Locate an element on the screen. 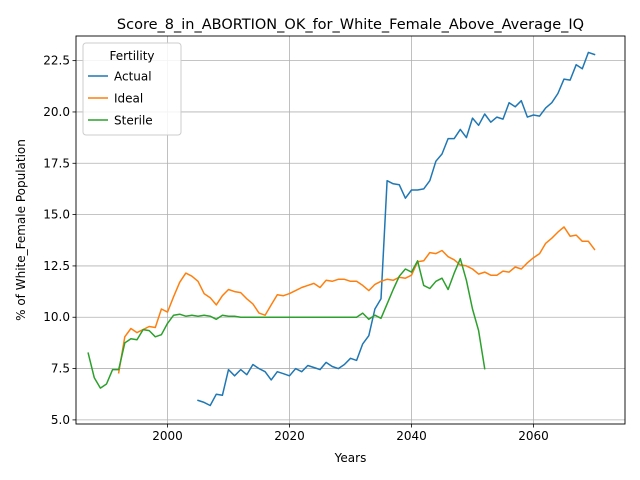 This screenshot has height=480, width=640. y-tick-label: 17.5 is located at coordinates (56, 163).